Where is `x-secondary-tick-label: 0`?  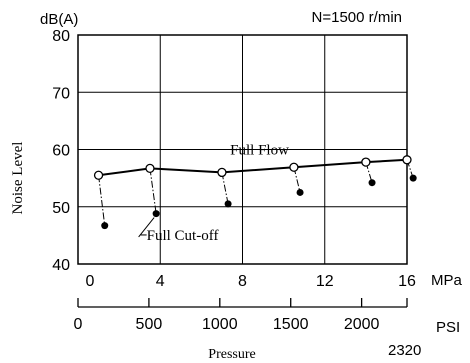 x-secondary-tick-label: 0 is located at coordinates (78, 324).